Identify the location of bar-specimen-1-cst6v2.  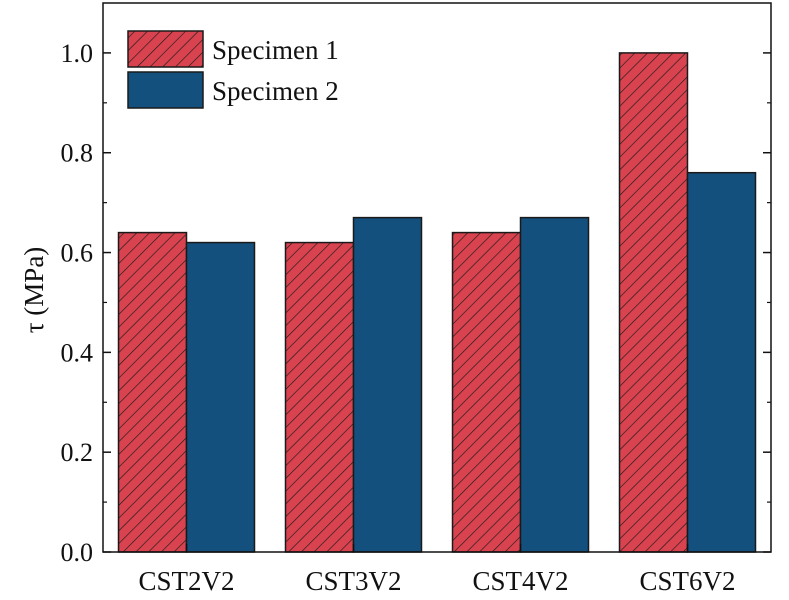
(653, 302).